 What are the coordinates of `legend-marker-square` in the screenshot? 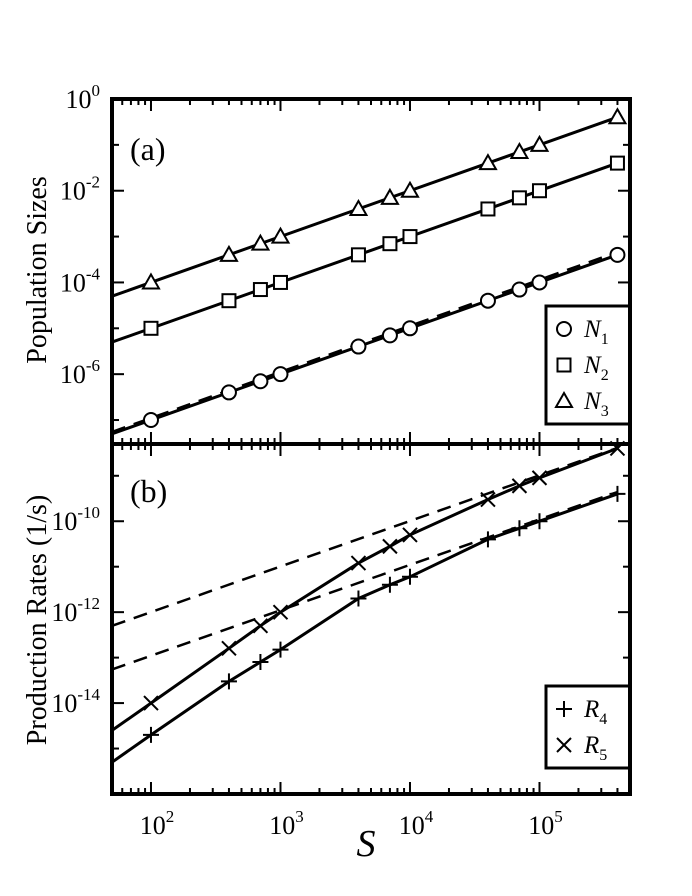 It's located at (564, 365).